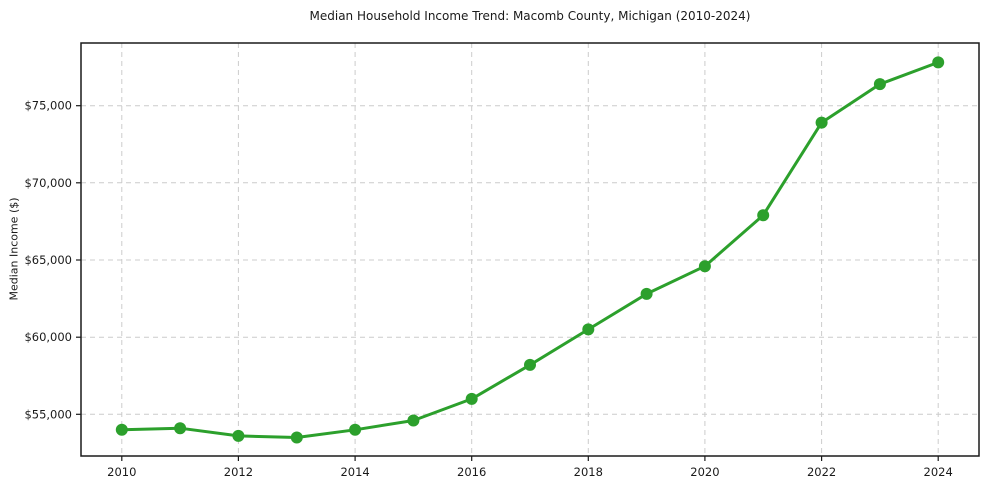  What do you see at coordinates (48, 106) in the screenshot?
I see `y-tick-label: $75,000` at bounding box center [48, 106].